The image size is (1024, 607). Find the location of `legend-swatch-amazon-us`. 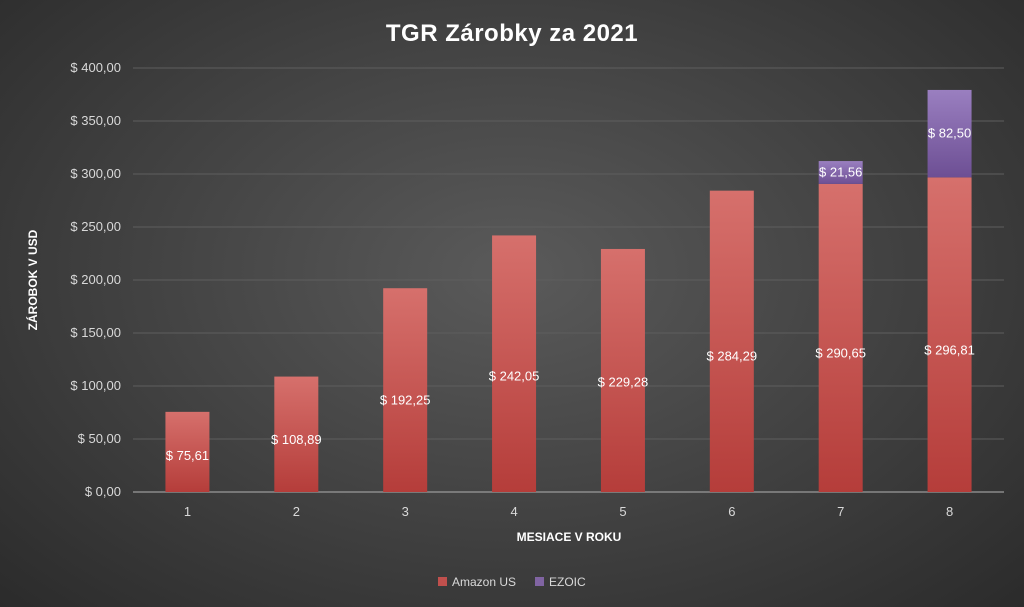

legend-swatch-amazon-us is located at coordinates (442, 581).